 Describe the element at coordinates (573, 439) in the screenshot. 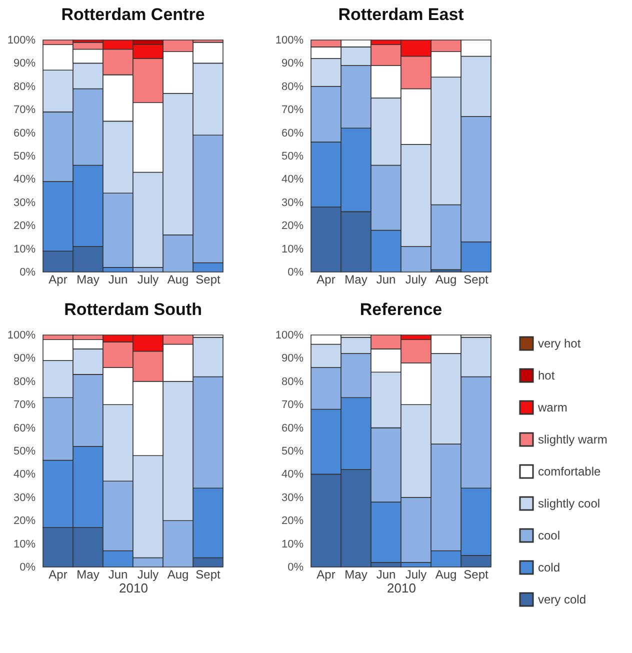

I see `legend-label: slightly warm` at that location.